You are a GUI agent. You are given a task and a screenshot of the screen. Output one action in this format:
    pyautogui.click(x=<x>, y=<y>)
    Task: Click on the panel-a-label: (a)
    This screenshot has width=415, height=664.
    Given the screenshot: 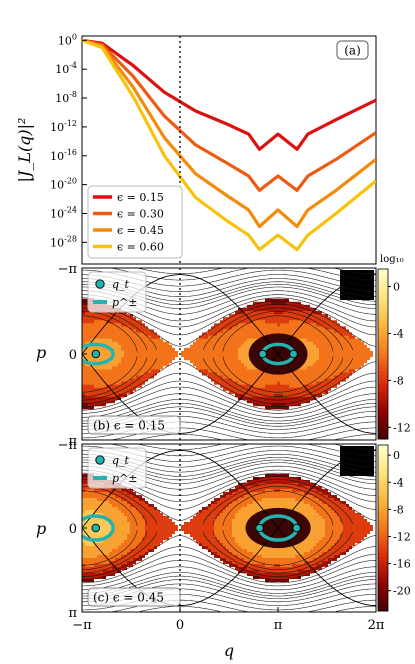 What is the action you would take?
    pyautogui.click(x=352, y=51)
    